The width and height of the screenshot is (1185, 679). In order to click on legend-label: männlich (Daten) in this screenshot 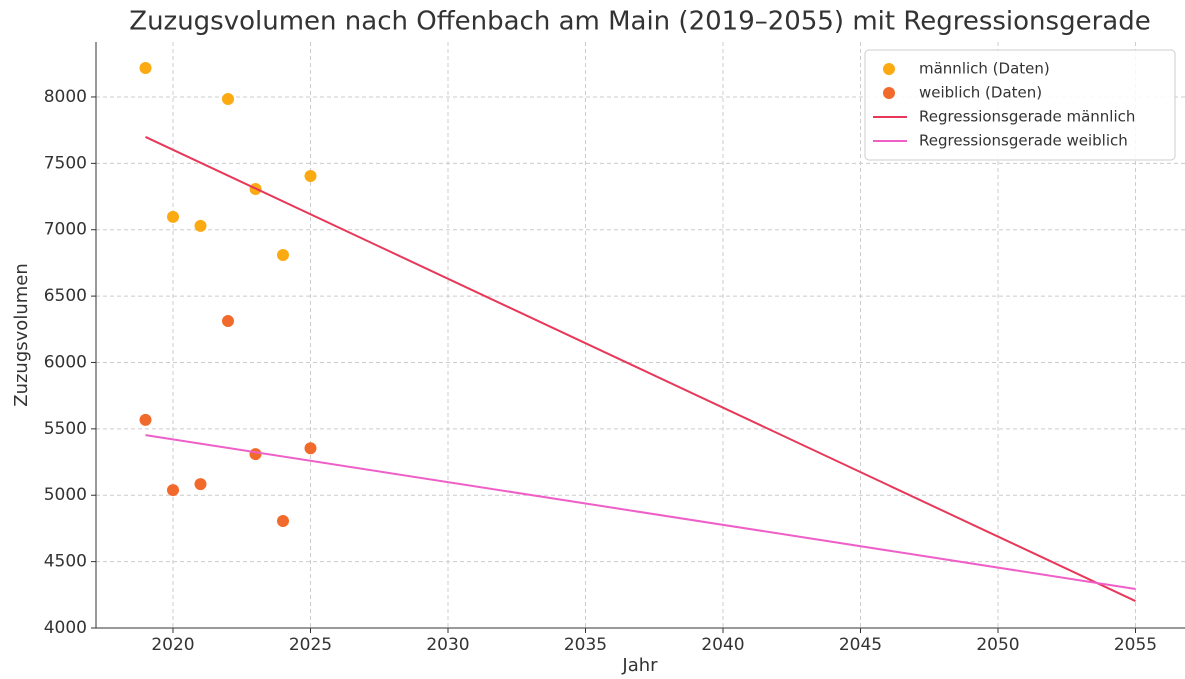, I will do `click(984, 69)`.